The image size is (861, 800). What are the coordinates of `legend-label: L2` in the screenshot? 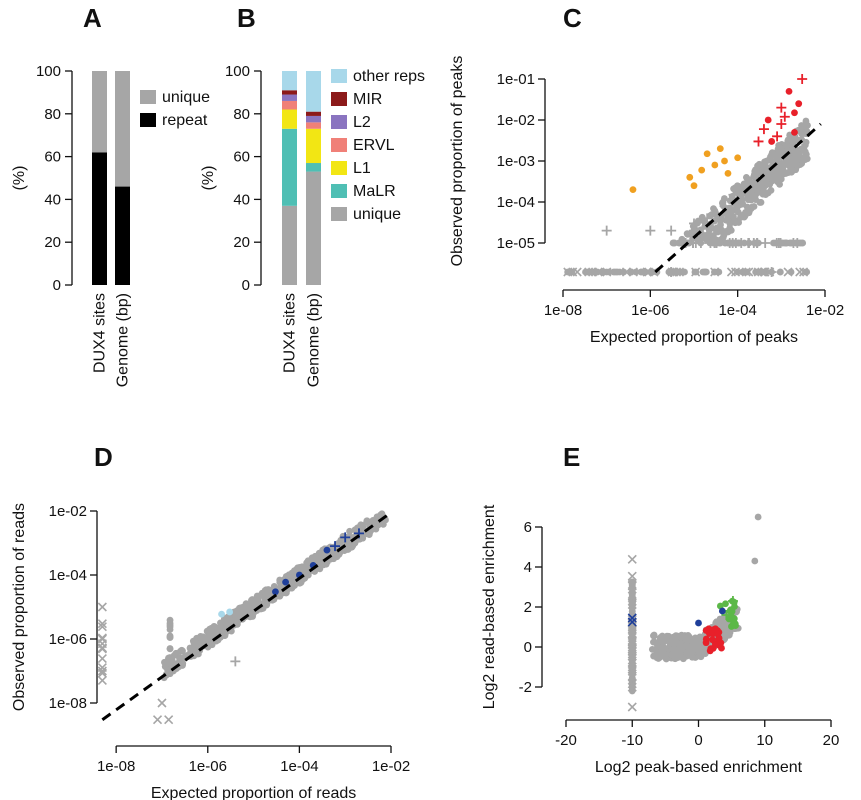 It's located at (362, 122).